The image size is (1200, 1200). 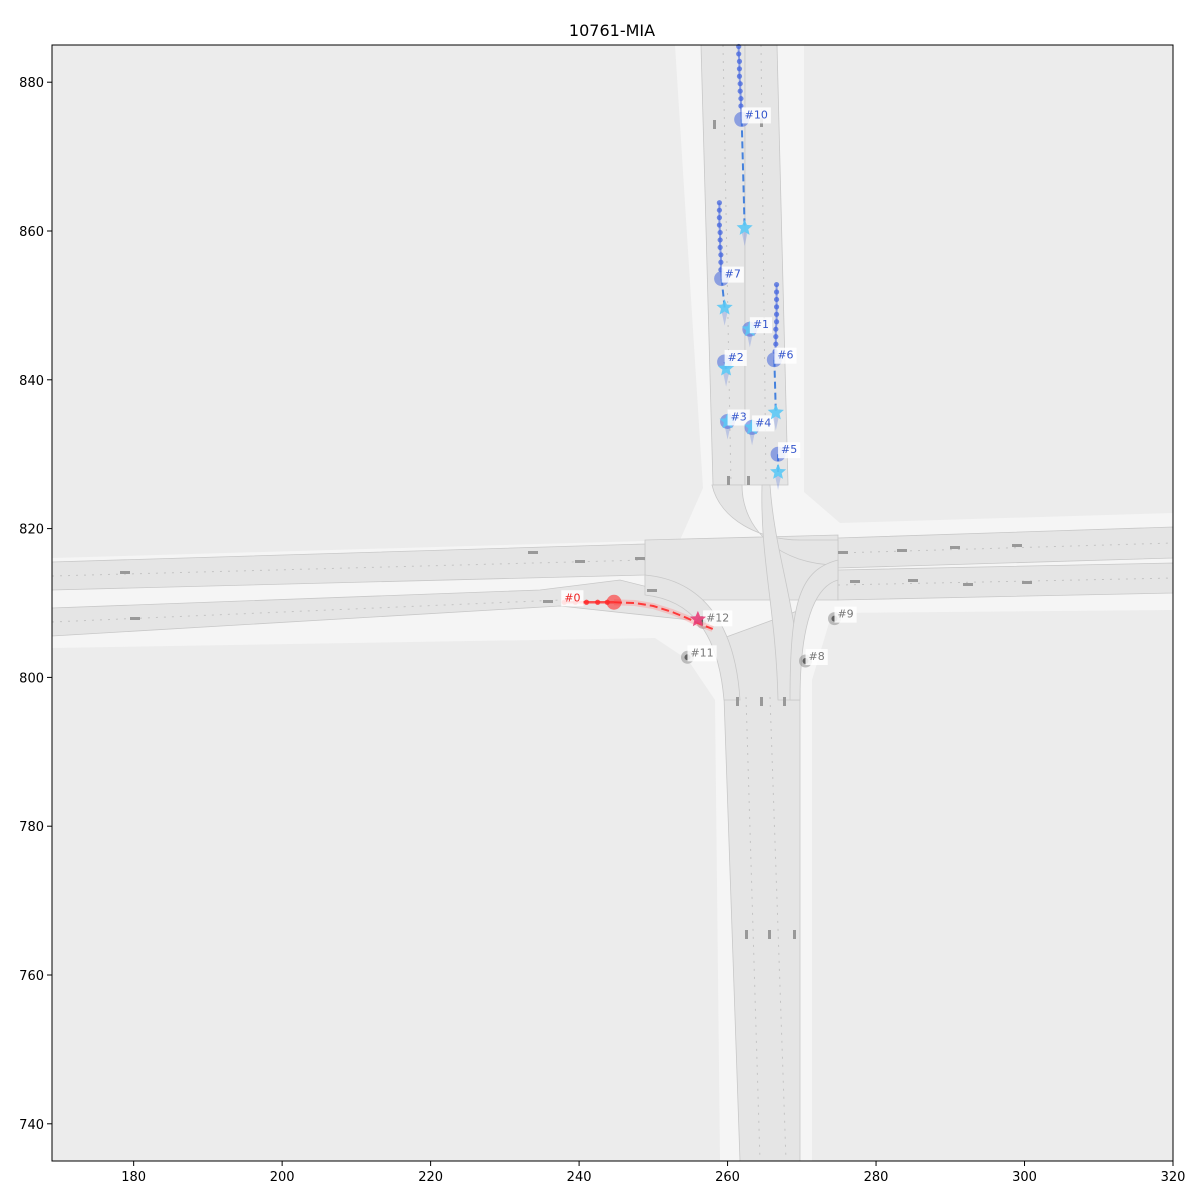 What do you see at coordinates (1173, 1177) in the screenshot?
I see `x-tick-label: 320` at bounding box center [1173, 1177].